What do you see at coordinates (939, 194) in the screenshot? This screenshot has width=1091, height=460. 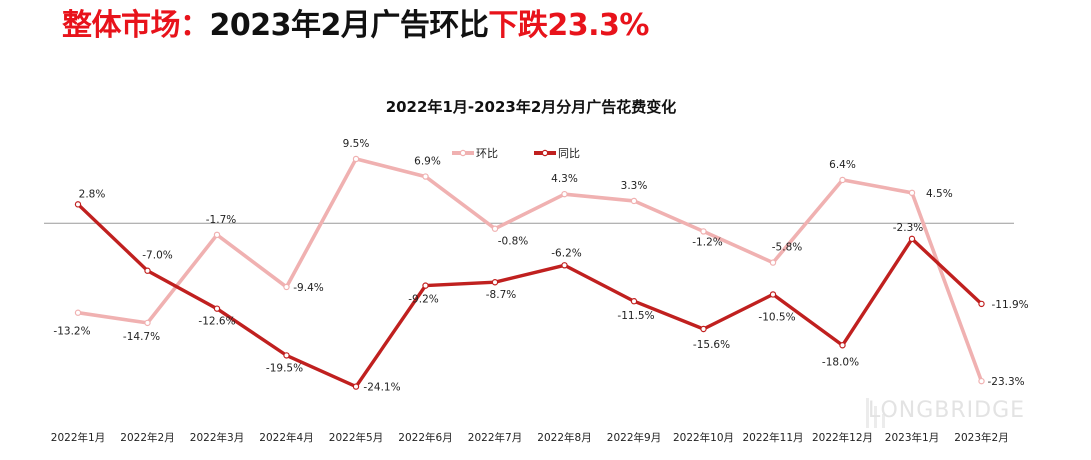 I see `data-label-mom: 4.5%` at bounding box center [939, 194].